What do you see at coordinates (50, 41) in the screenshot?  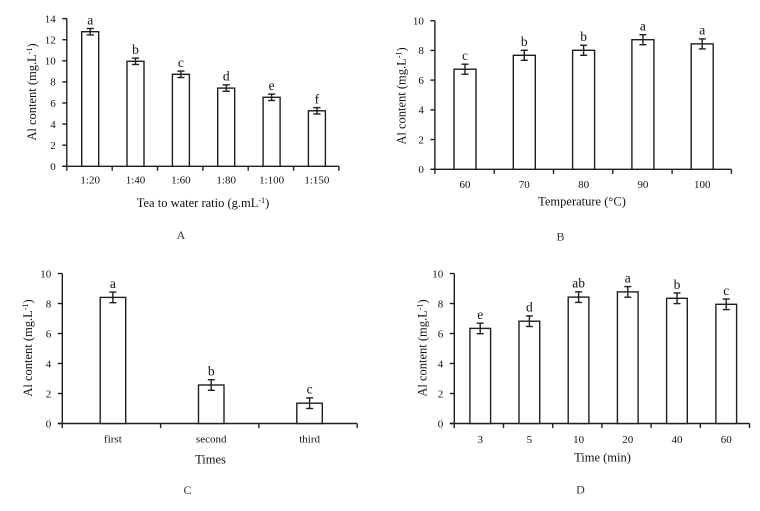 I see `svg-text: 12` at bounding box center [50, 41].